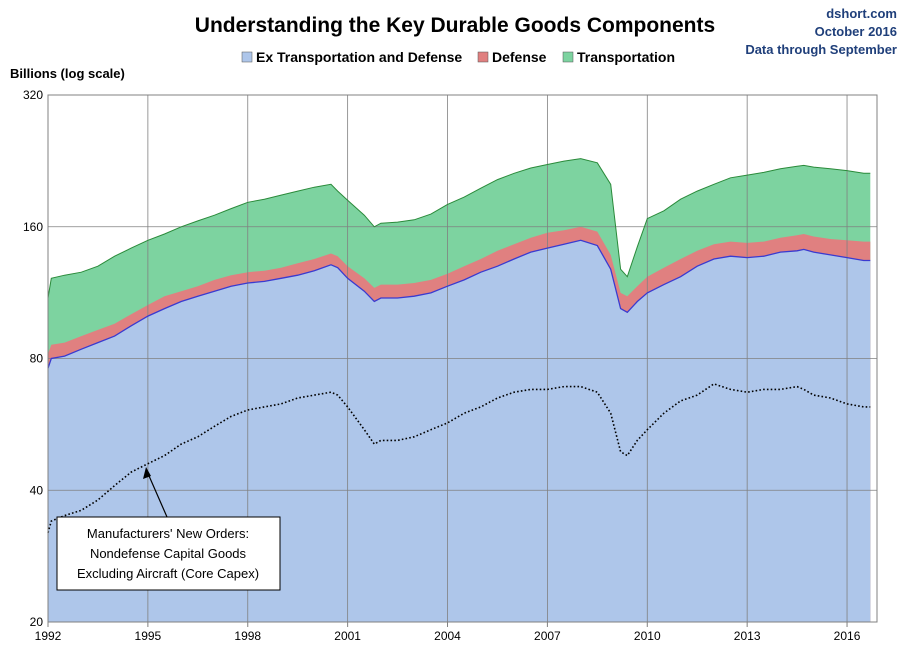  I want to click on x-tick-label: 1995, so click(148, 636).